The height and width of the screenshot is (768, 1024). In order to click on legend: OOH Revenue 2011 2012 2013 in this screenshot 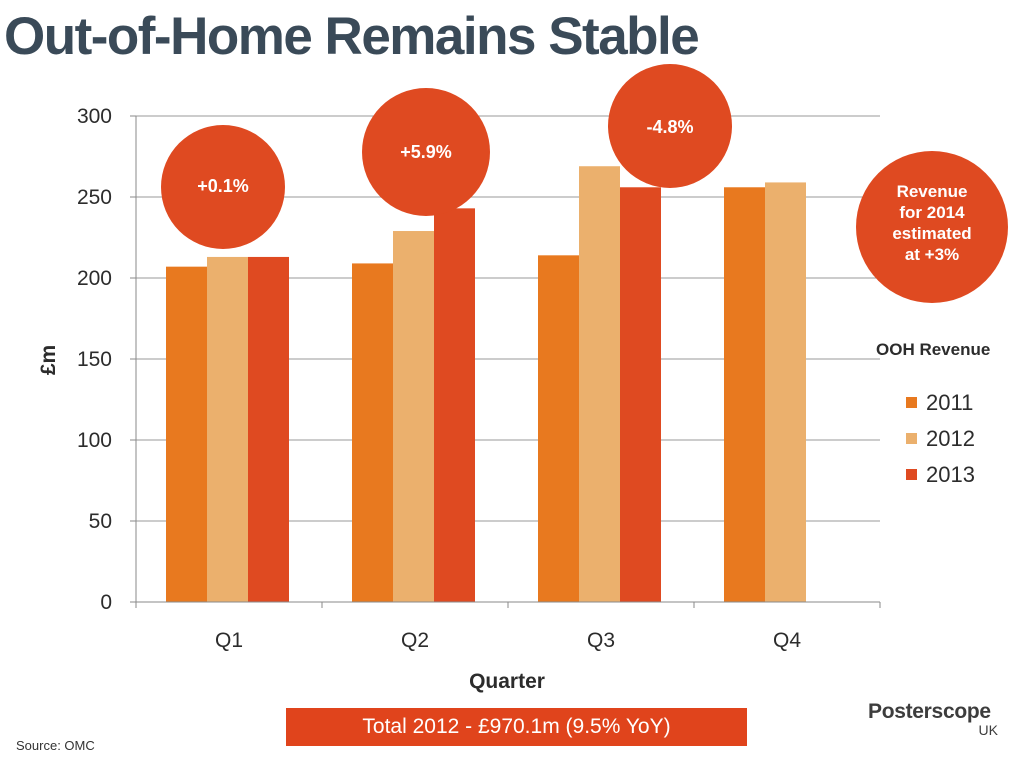, I will do `click(946, 413)`.